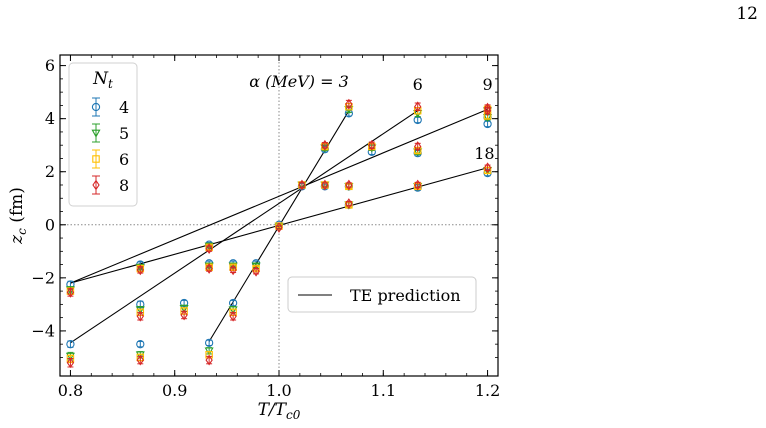 Image resolution: width=766 pixels, height=428 pixels. I want to click on y-tick-label: 6, so click(50, 65).